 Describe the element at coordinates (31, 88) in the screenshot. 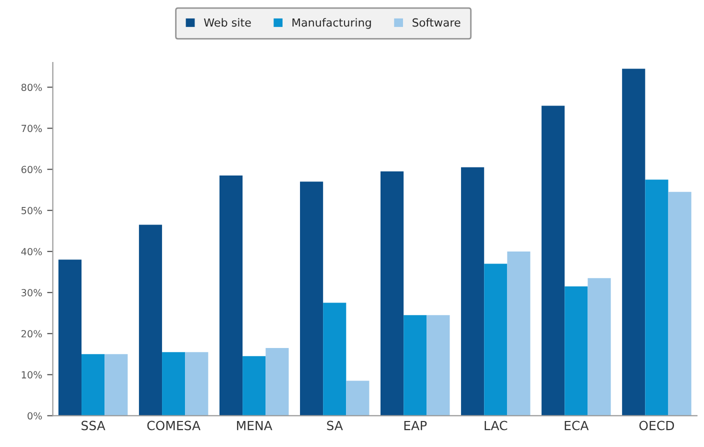

I see `y-tick-label: 80%` at that location.